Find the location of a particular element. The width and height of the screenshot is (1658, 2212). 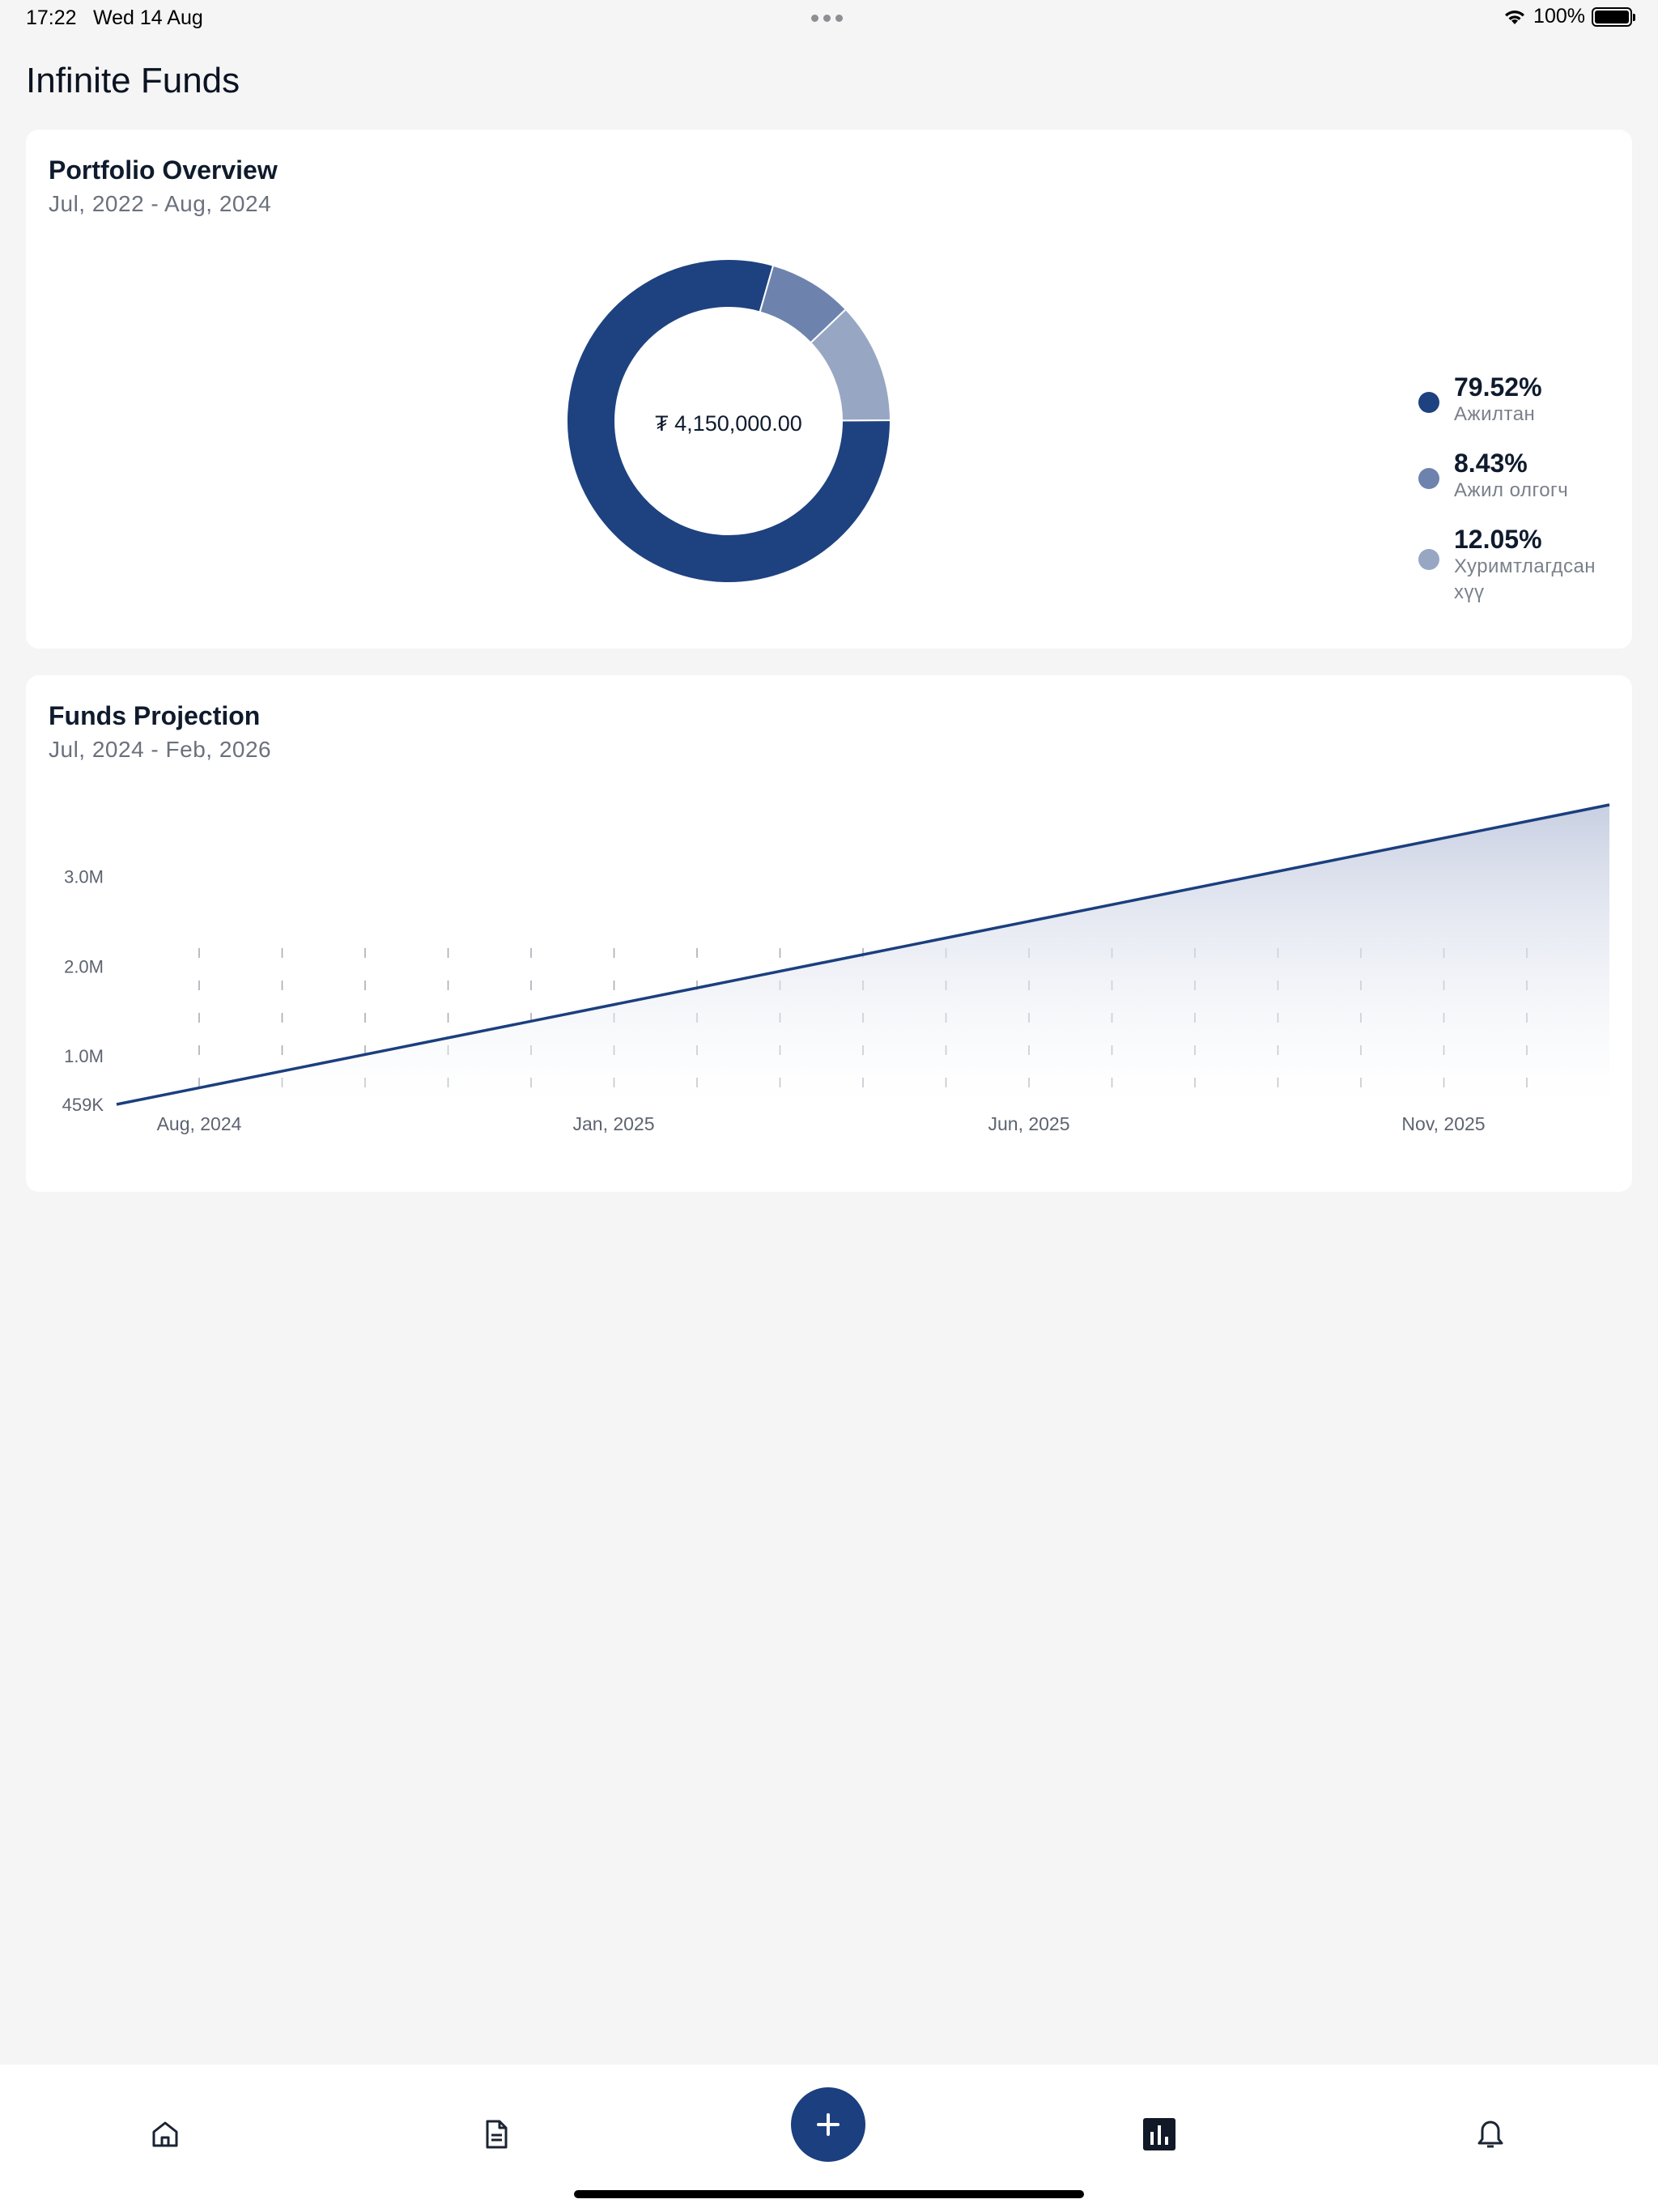

document-icon is located at coordinates (497, 2134).